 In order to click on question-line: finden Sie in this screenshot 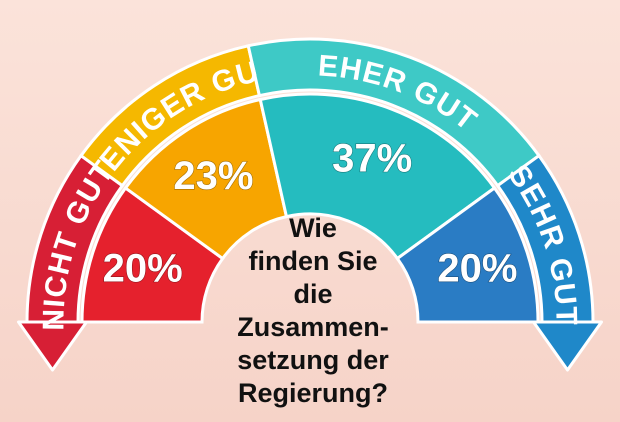, I will do `click(313, 261)`.